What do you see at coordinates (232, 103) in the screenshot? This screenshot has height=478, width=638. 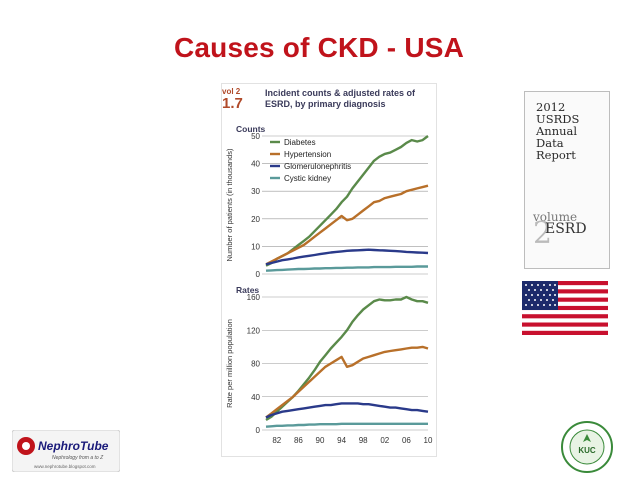 I see `figure-number: 1.7` at bounding box center [232, 103].